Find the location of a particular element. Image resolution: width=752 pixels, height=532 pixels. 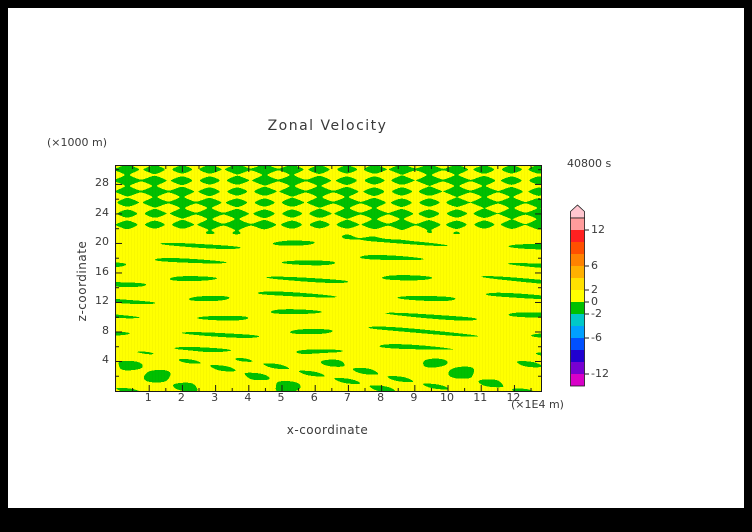

colorbar-label: -6 is located at coordinates (596, 337).